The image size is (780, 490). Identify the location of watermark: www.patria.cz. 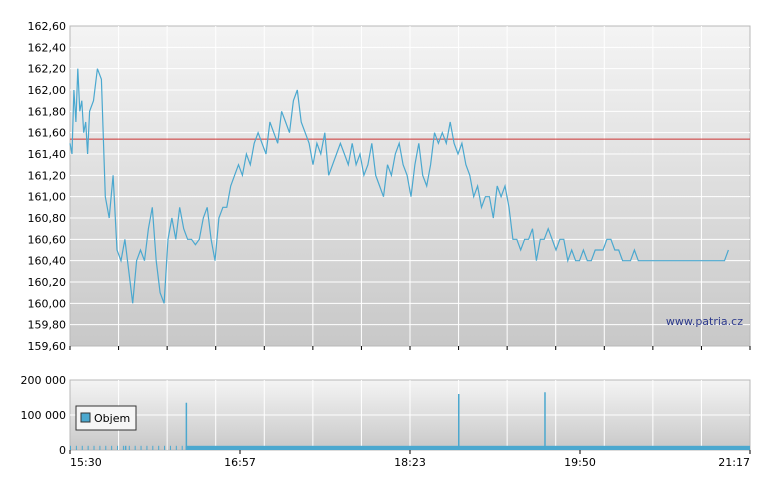
(704, 321).